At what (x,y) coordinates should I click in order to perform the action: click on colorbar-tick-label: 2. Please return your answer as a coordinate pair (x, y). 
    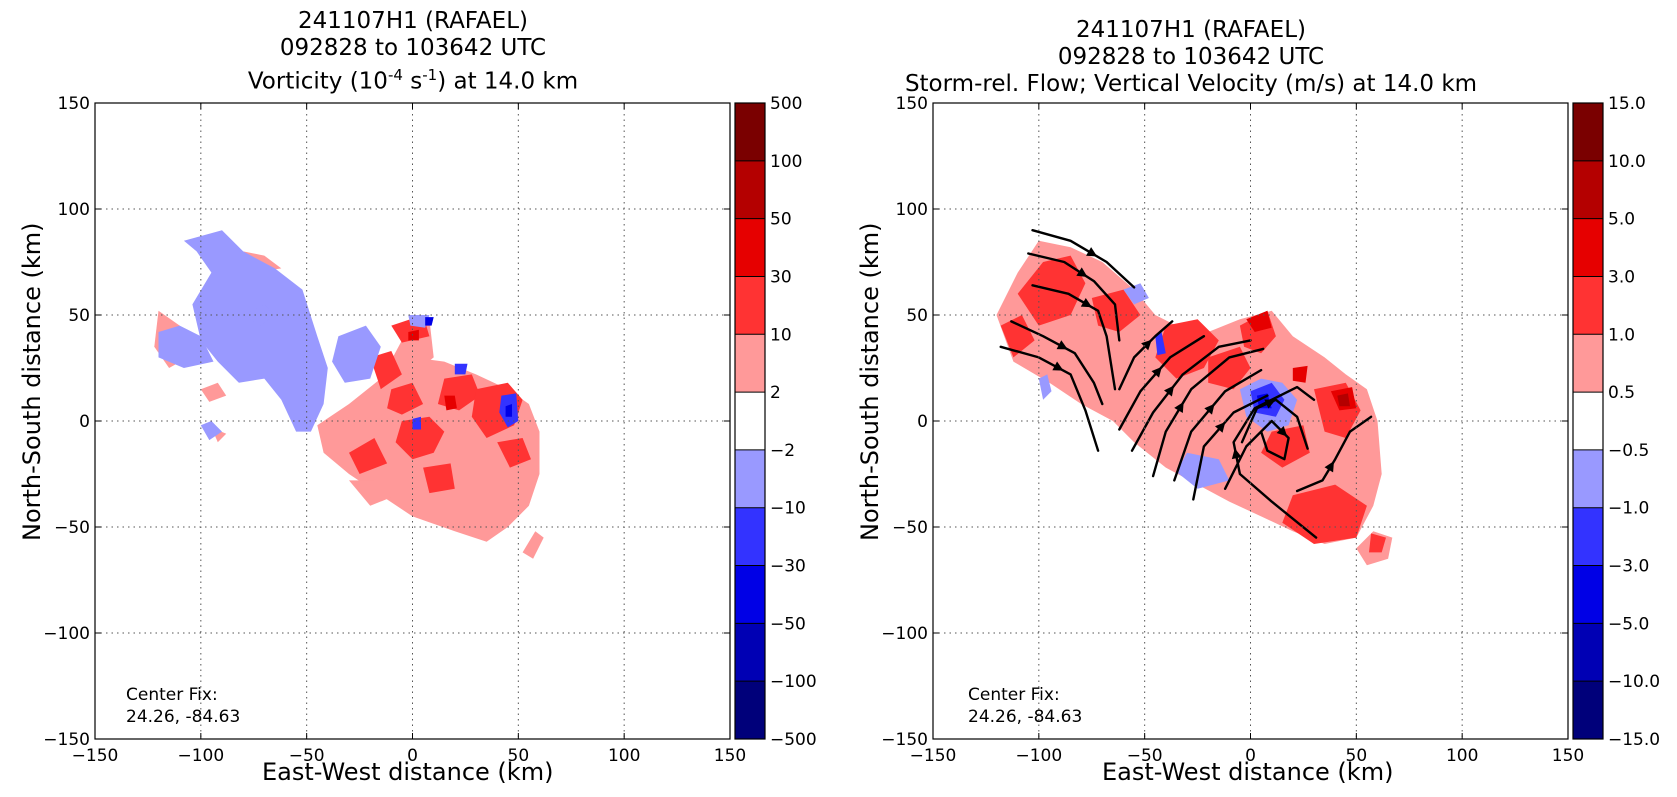
    Looking at the image, I should click on (775, 393).